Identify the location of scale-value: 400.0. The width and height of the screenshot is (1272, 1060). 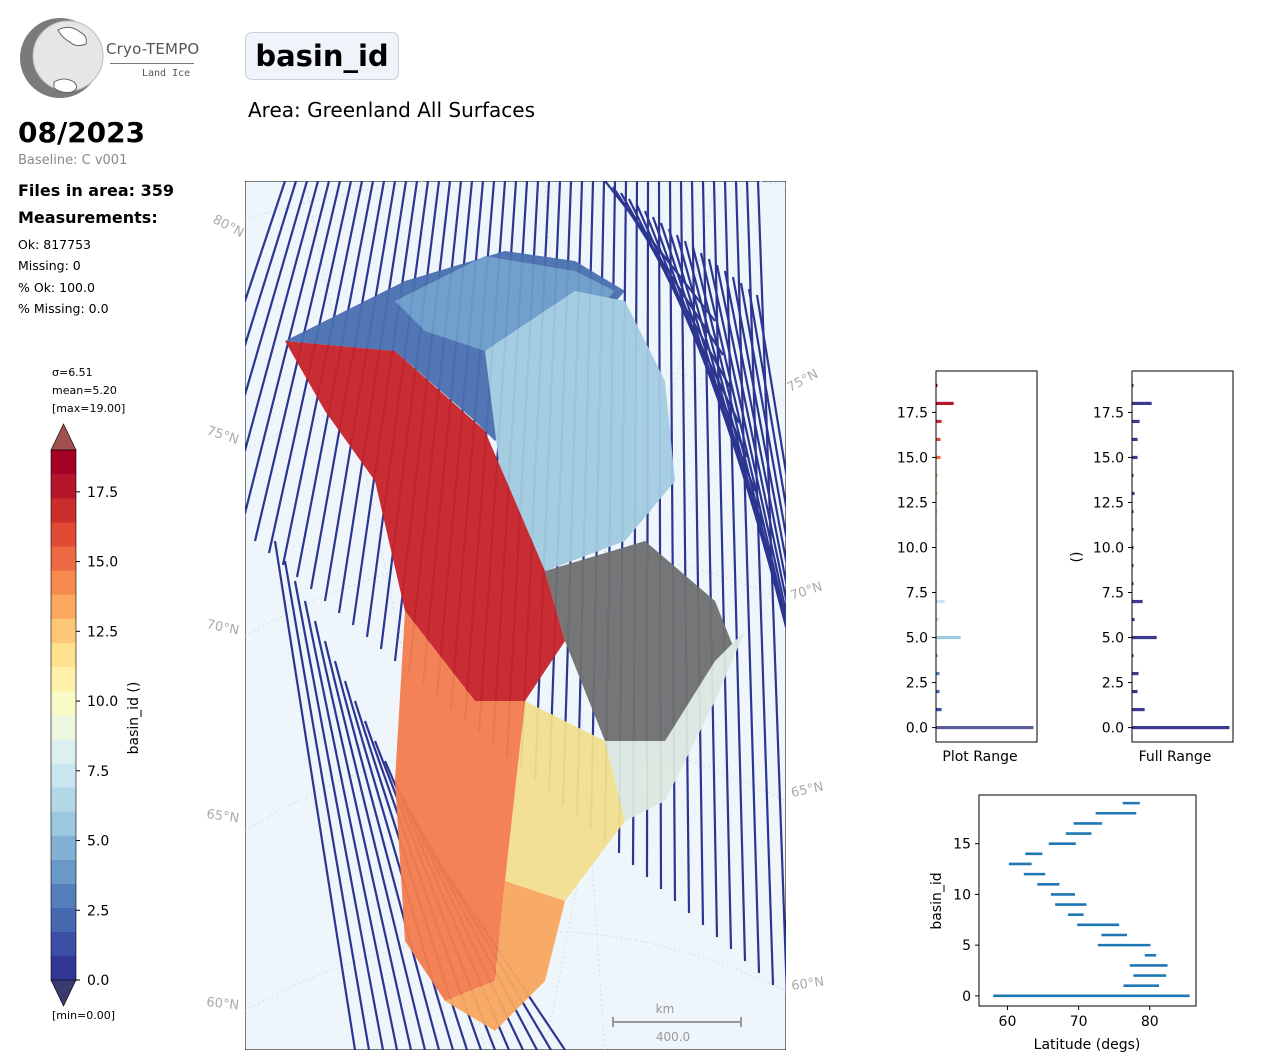
(673, 1037).